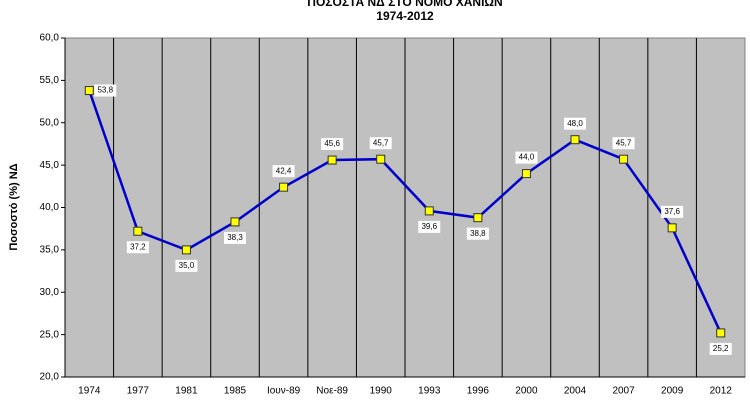 The height and width of the screenshot is (400, 750). Describe the element at coordinates (50, 207) in the screenshot. I see `y-tick-label: 40,0` at that location.